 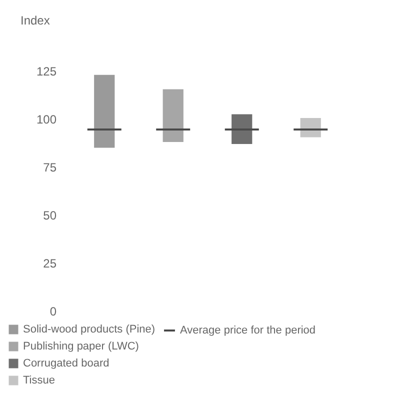 What do you see at coordinates (89, 330) in the screenshot?
I see `legend-label: Solid-wood products (Pine)` at bounding box center [89, 330].